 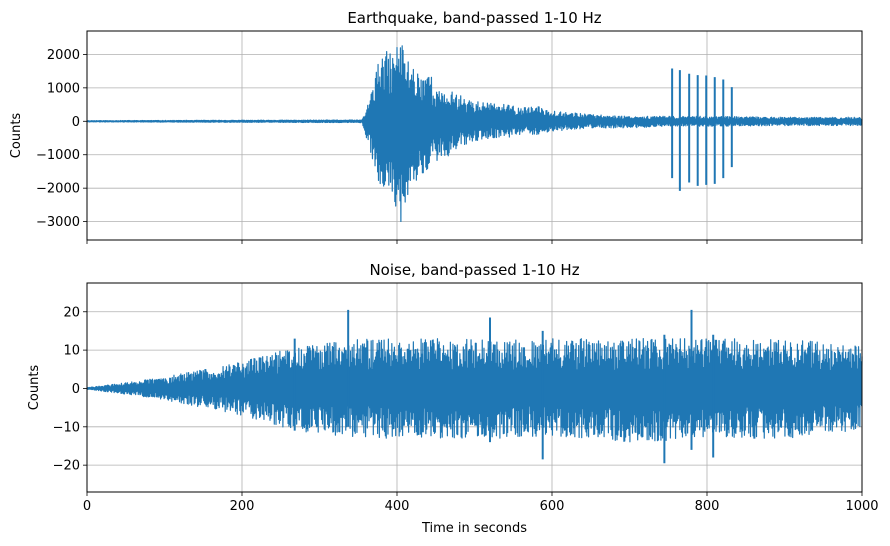 What do you see at coordinates (58, 155) in the screenshot?
I see `y-tick-label: −1000` at bounding box center [58, 155].